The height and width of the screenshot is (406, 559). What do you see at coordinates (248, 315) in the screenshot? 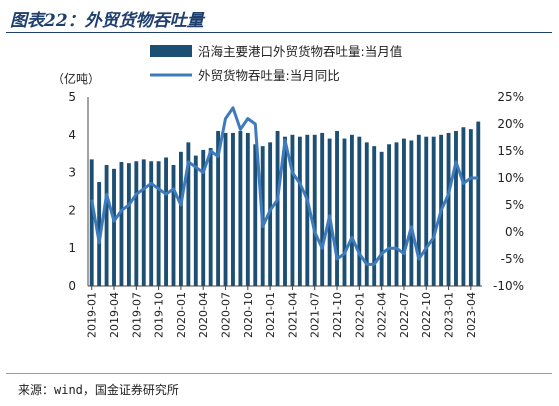
I see `x-tick-label: 2020-10` at bounding box center [248, 315].